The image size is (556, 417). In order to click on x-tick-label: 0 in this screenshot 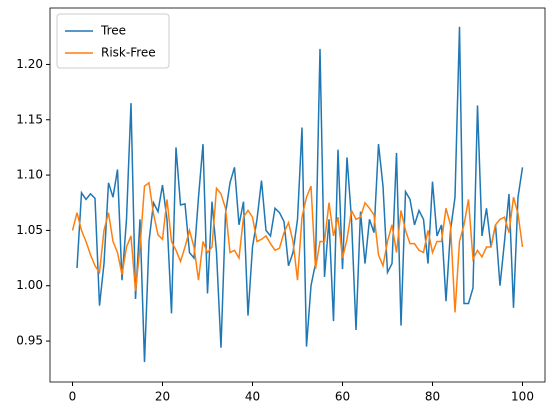, I will do `click(73, 397)`.